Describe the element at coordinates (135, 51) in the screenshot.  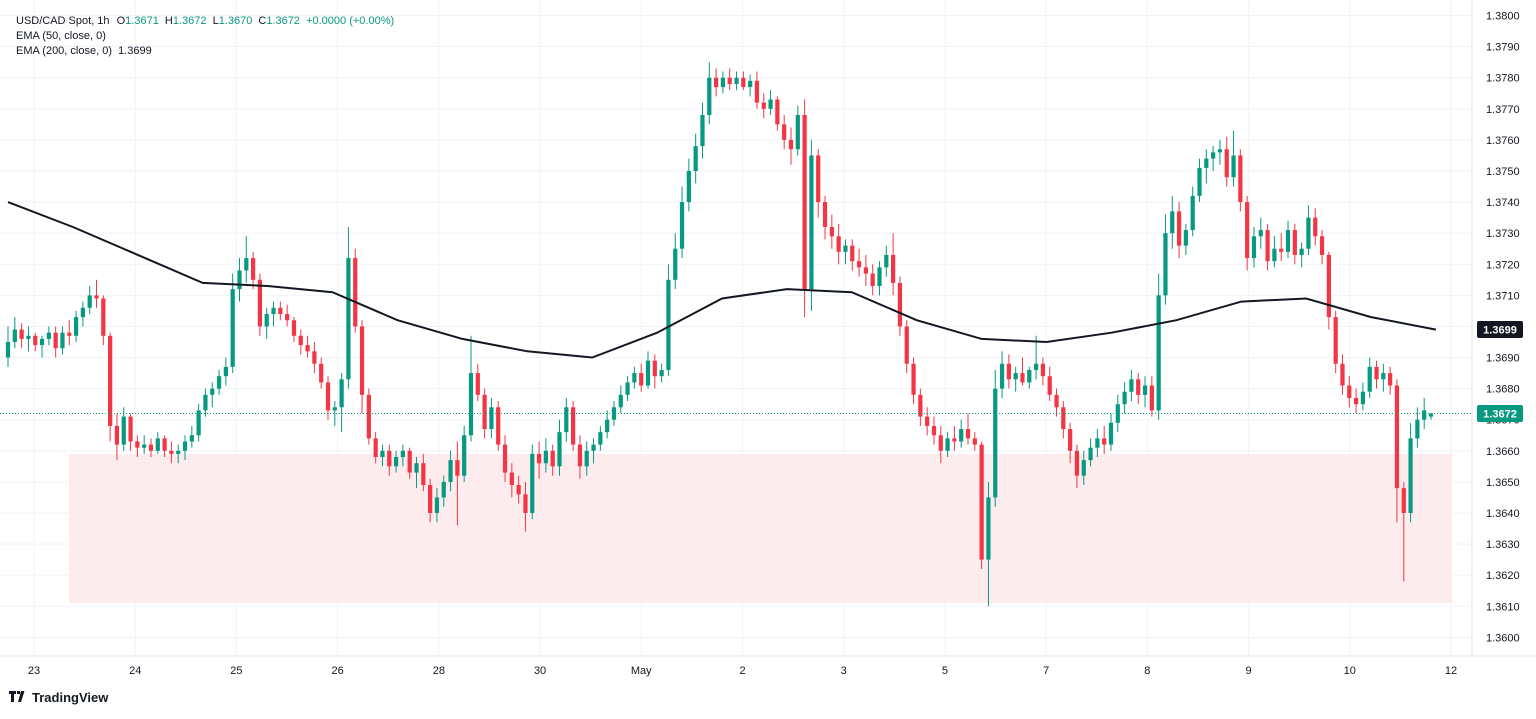
I see `ema200-value: 1.3699` at that location.